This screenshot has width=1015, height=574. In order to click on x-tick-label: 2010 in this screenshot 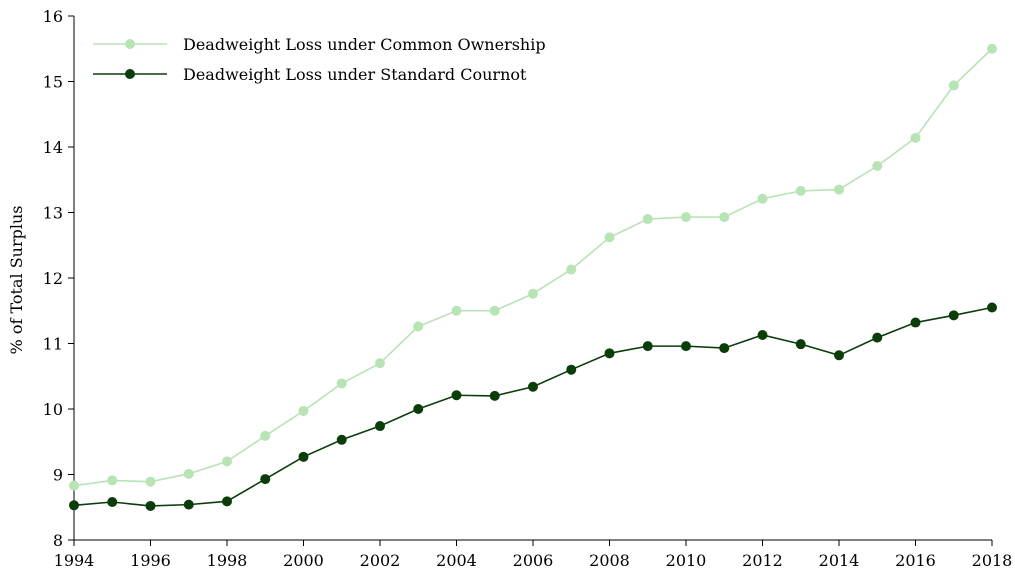, I will do `click(686, 560)`.